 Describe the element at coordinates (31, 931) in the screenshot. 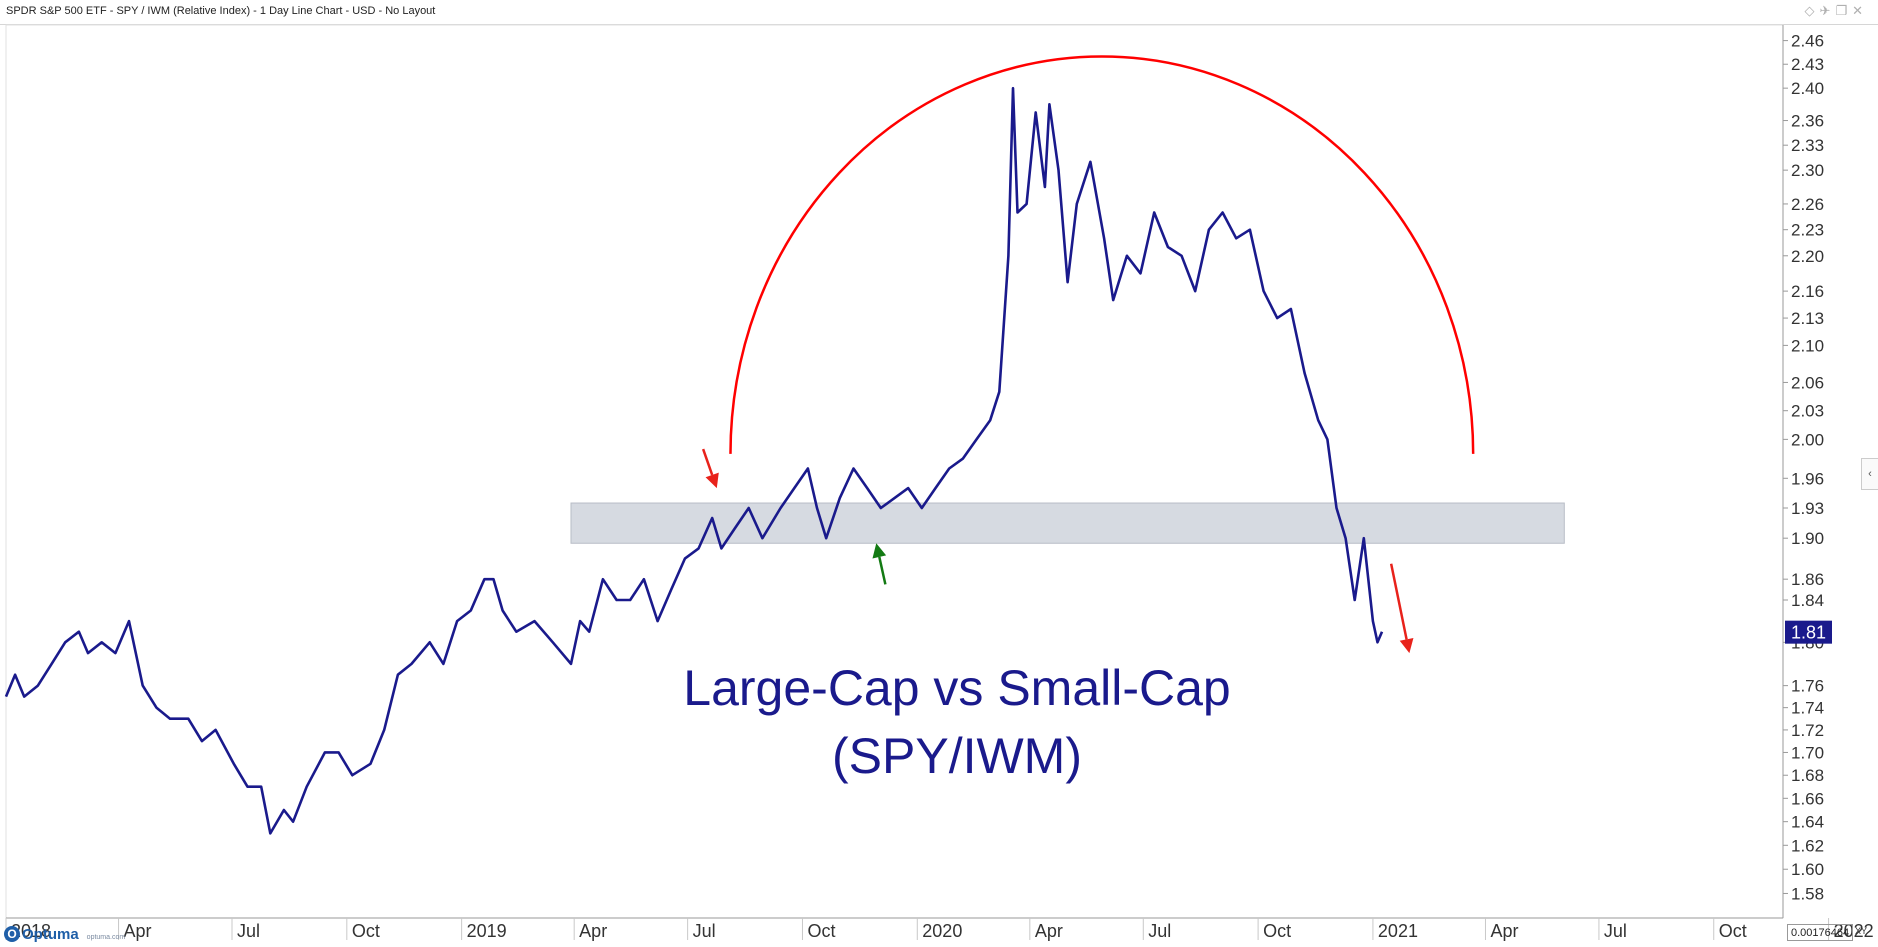

I see `x-tick-label: 2018` at that location.